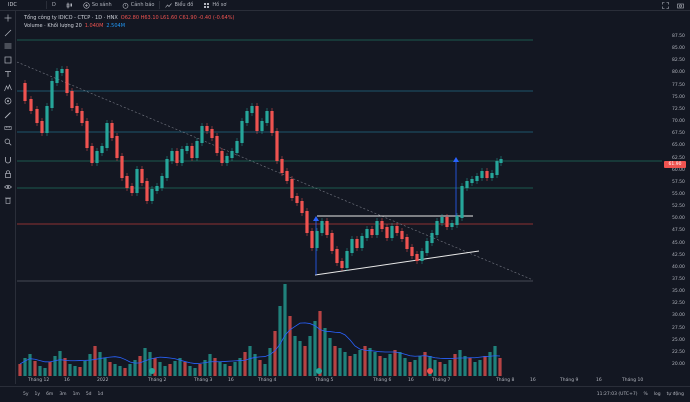 The image size is (690, 402). What do you see at coordinates (37, 394) in the screenshot?
I see `range-button-1y: 1y` at bounding box center [37, 394].